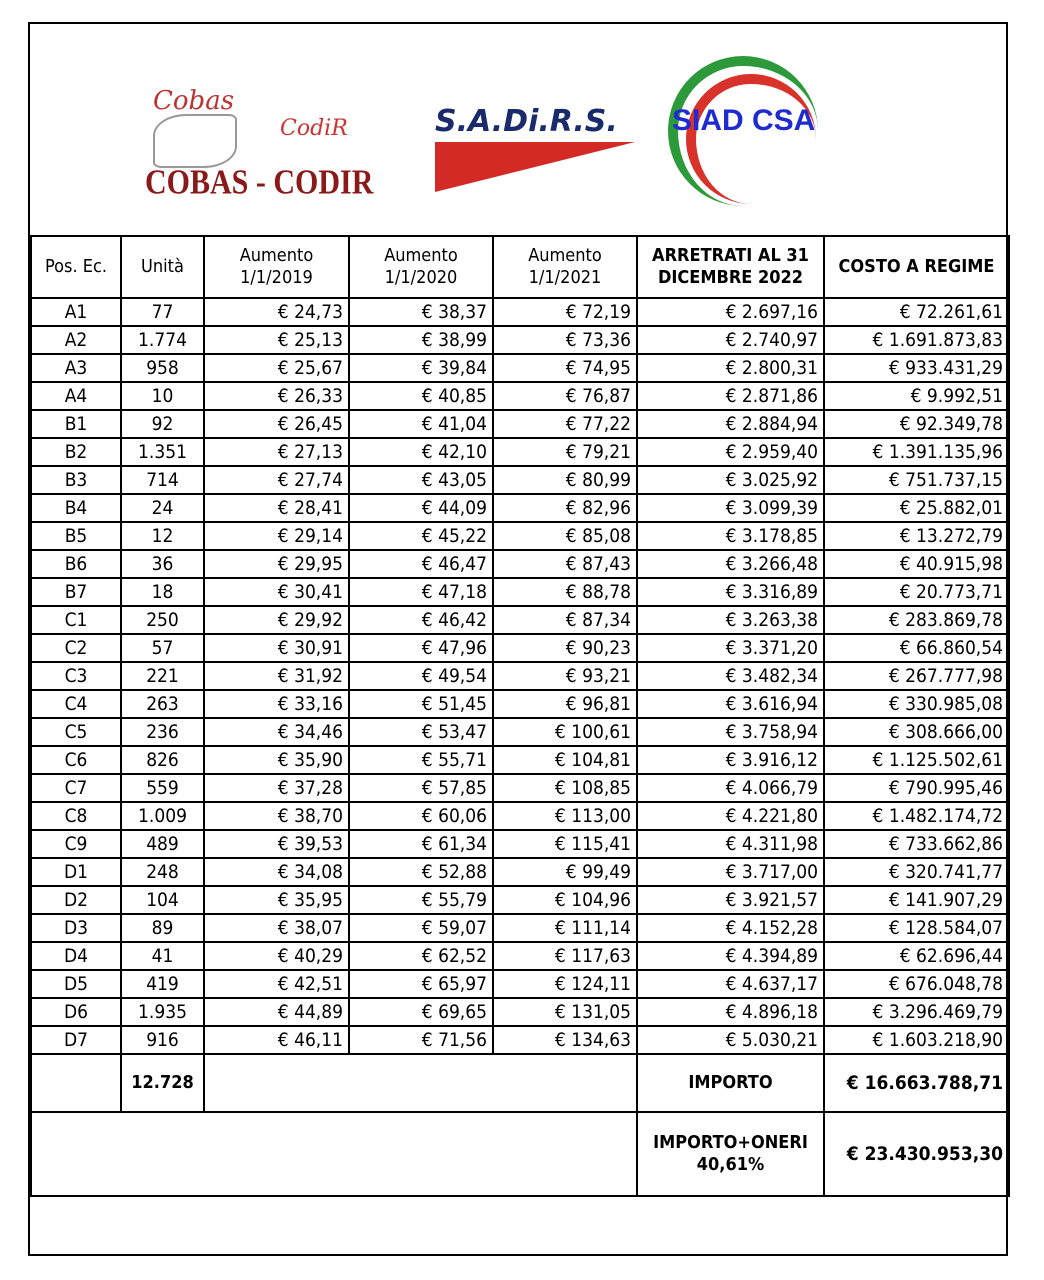  Describe the element at coordinates (276, 704) in the screenshot. I see `table-cell: € 33,16` at that location.